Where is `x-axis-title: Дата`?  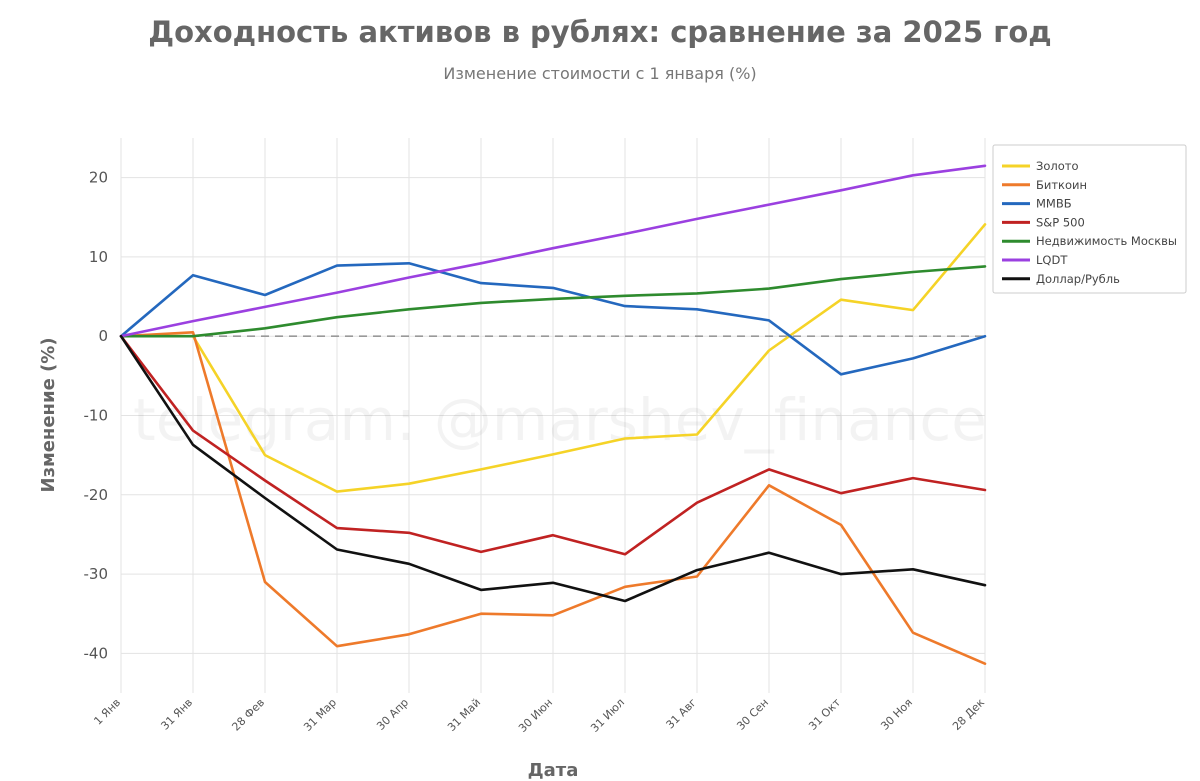
x-axis-title: Дата is located at coordinates (553, 770).